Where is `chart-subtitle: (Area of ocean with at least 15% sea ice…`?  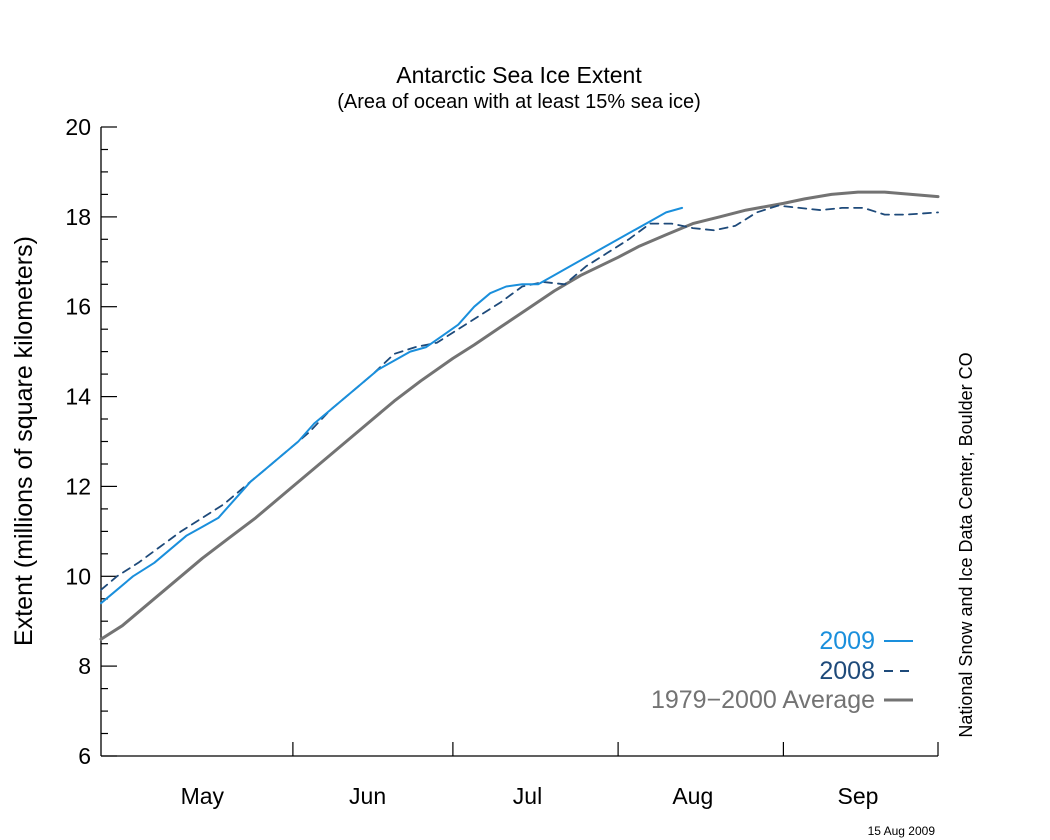
chart-subtitle: (Area of ocean with at least 15% sea ice… is located at coordinates (519, 102).